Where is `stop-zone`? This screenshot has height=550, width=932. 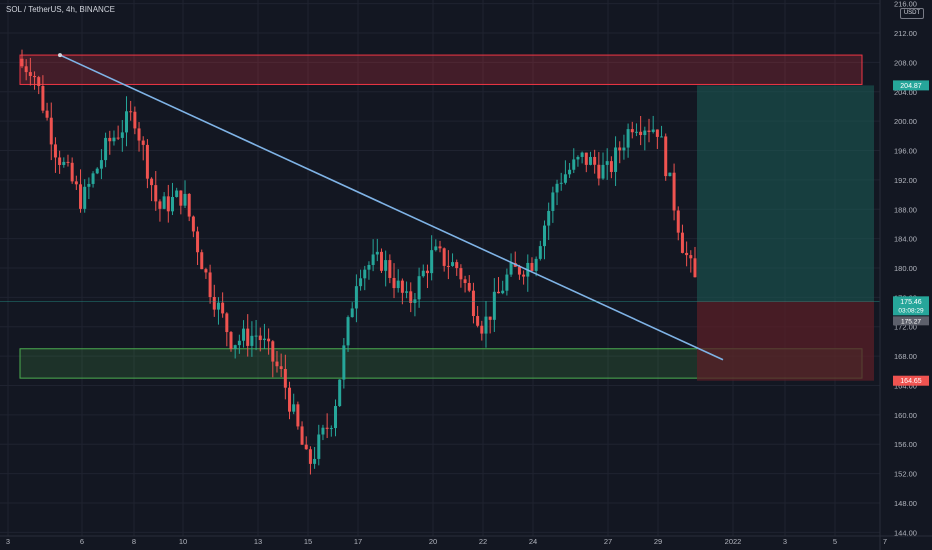
stop-zone is located at coordinates (785, 341).